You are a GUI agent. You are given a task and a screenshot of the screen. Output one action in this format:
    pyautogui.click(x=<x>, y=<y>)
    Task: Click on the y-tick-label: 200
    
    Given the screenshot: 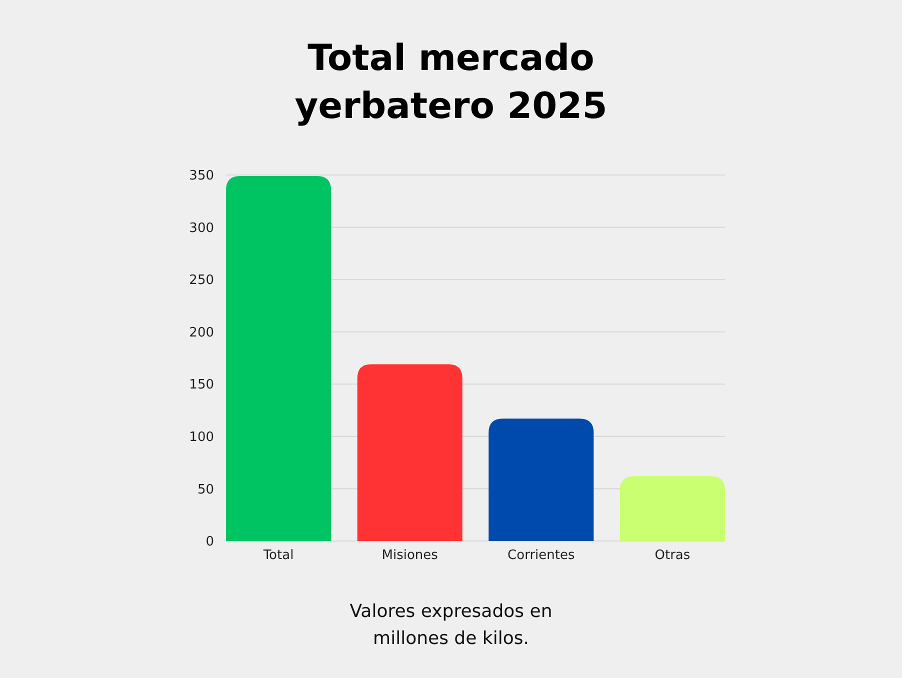 What is the action you would take?
    pyautogui.click(x=201, y=332)
    